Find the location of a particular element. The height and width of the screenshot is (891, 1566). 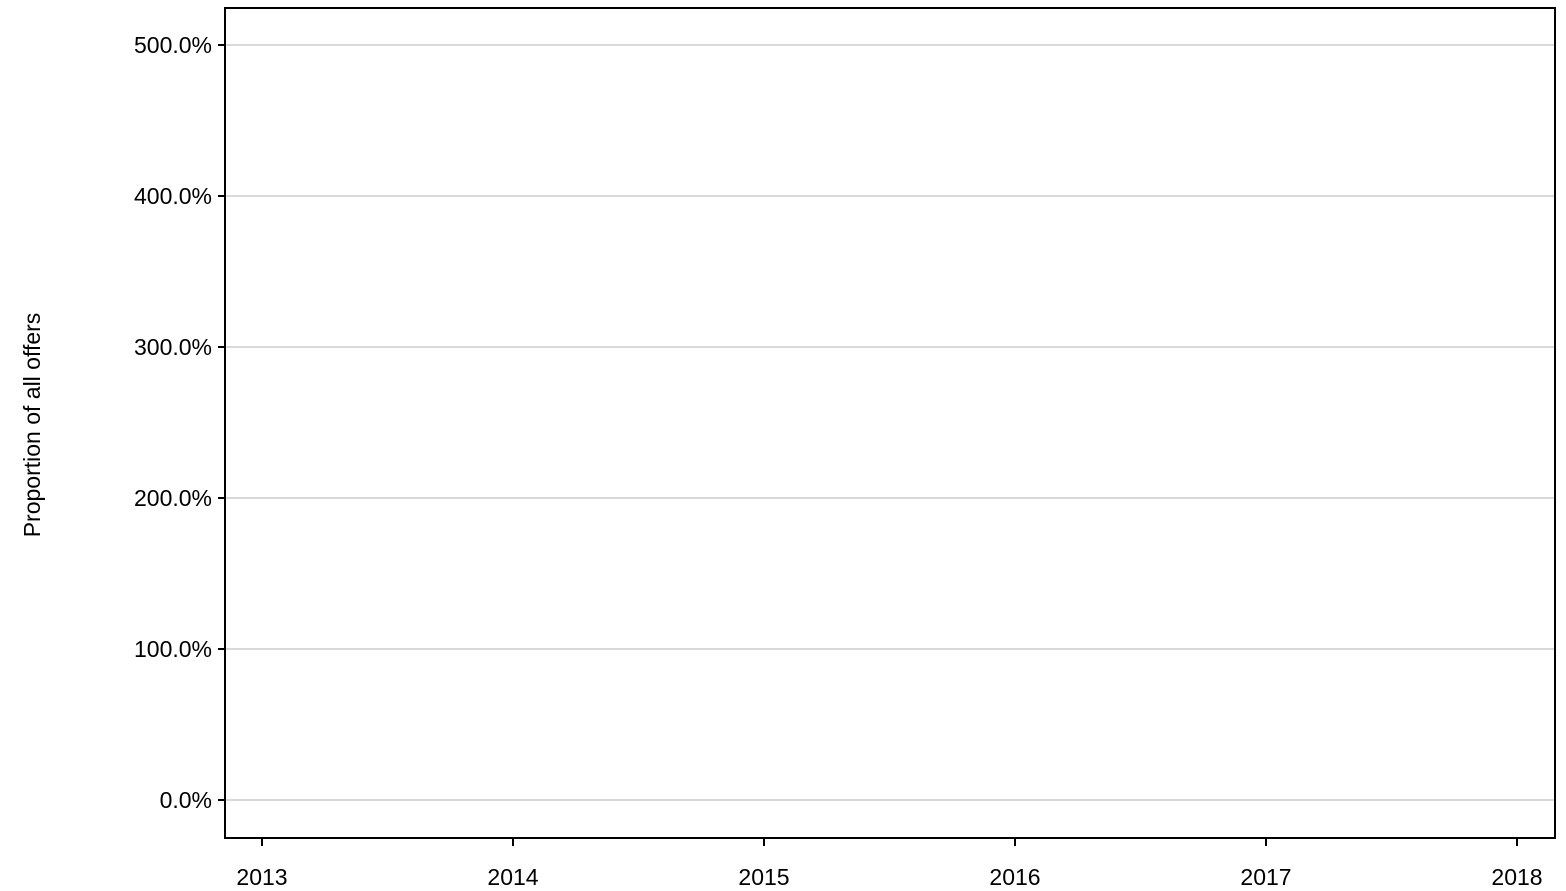

y-tick-label: 400.0% is located at coordinates (173, 196).